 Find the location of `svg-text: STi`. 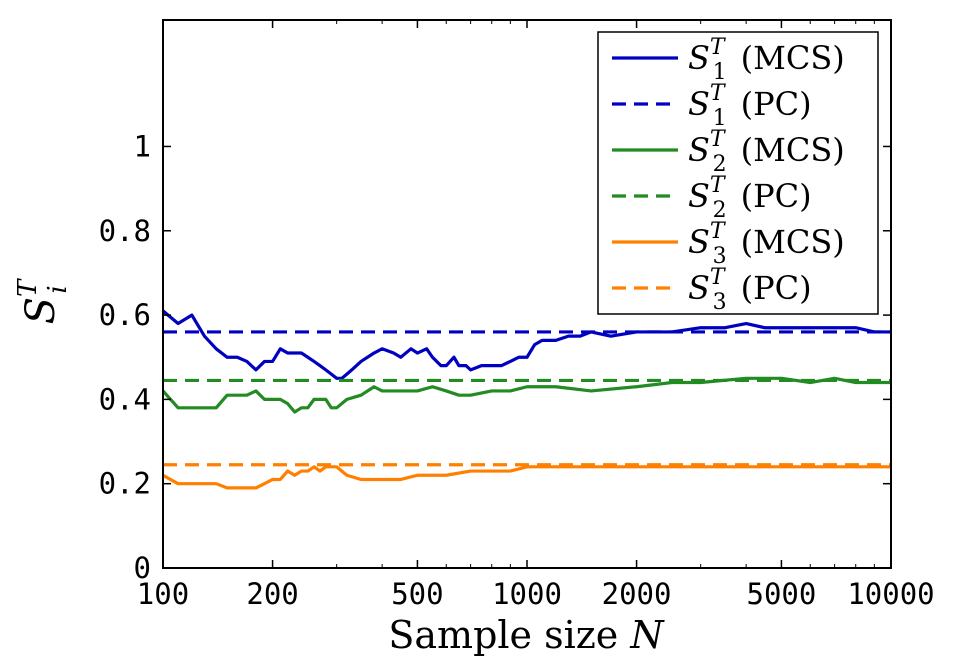

svg-text: STi is located at coordinates (43, 301).